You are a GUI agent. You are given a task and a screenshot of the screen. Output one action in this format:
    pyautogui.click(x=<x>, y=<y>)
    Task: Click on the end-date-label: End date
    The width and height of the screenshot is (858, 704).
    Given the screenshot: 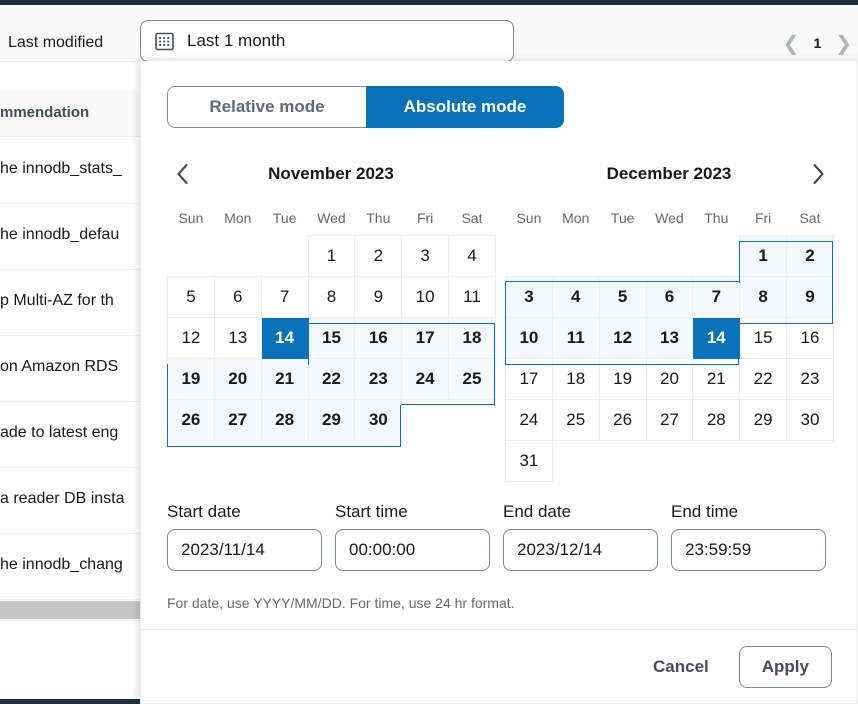 What is the action you would take?
    pyautogui.click(x=537, y=511)
    